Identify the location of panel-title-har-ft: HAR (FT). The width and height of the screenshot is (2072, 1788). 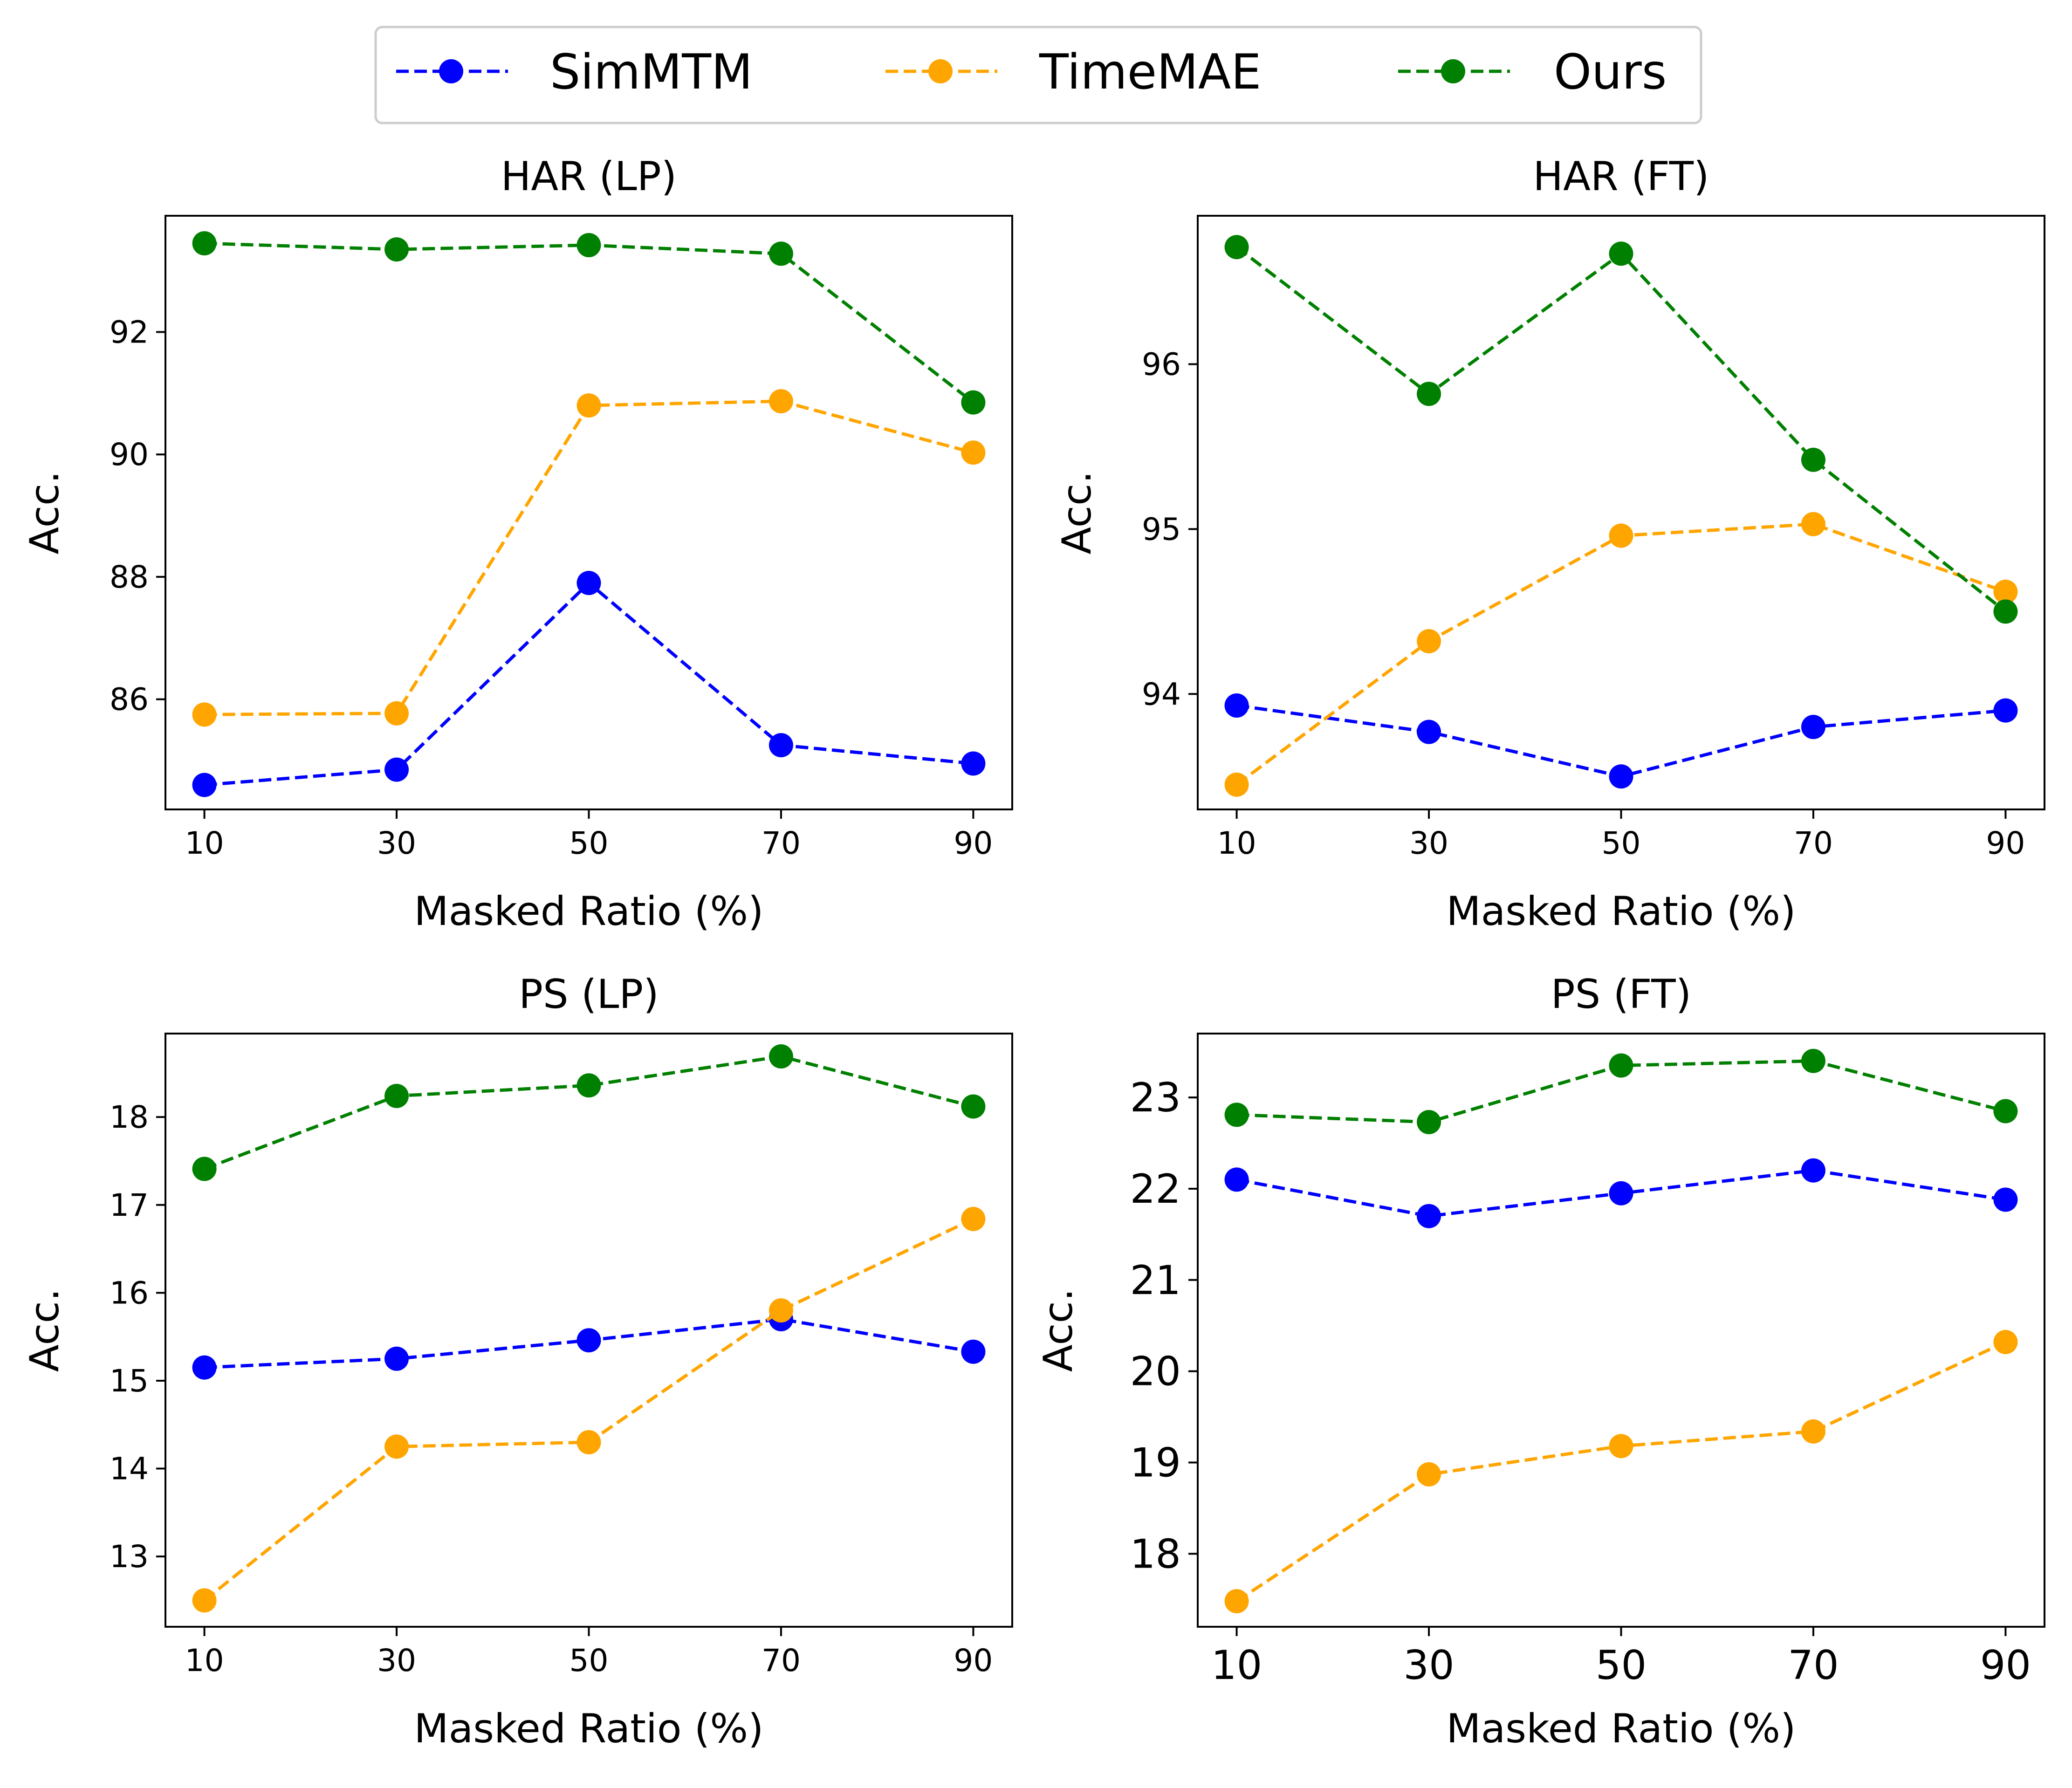
(1621, 176).